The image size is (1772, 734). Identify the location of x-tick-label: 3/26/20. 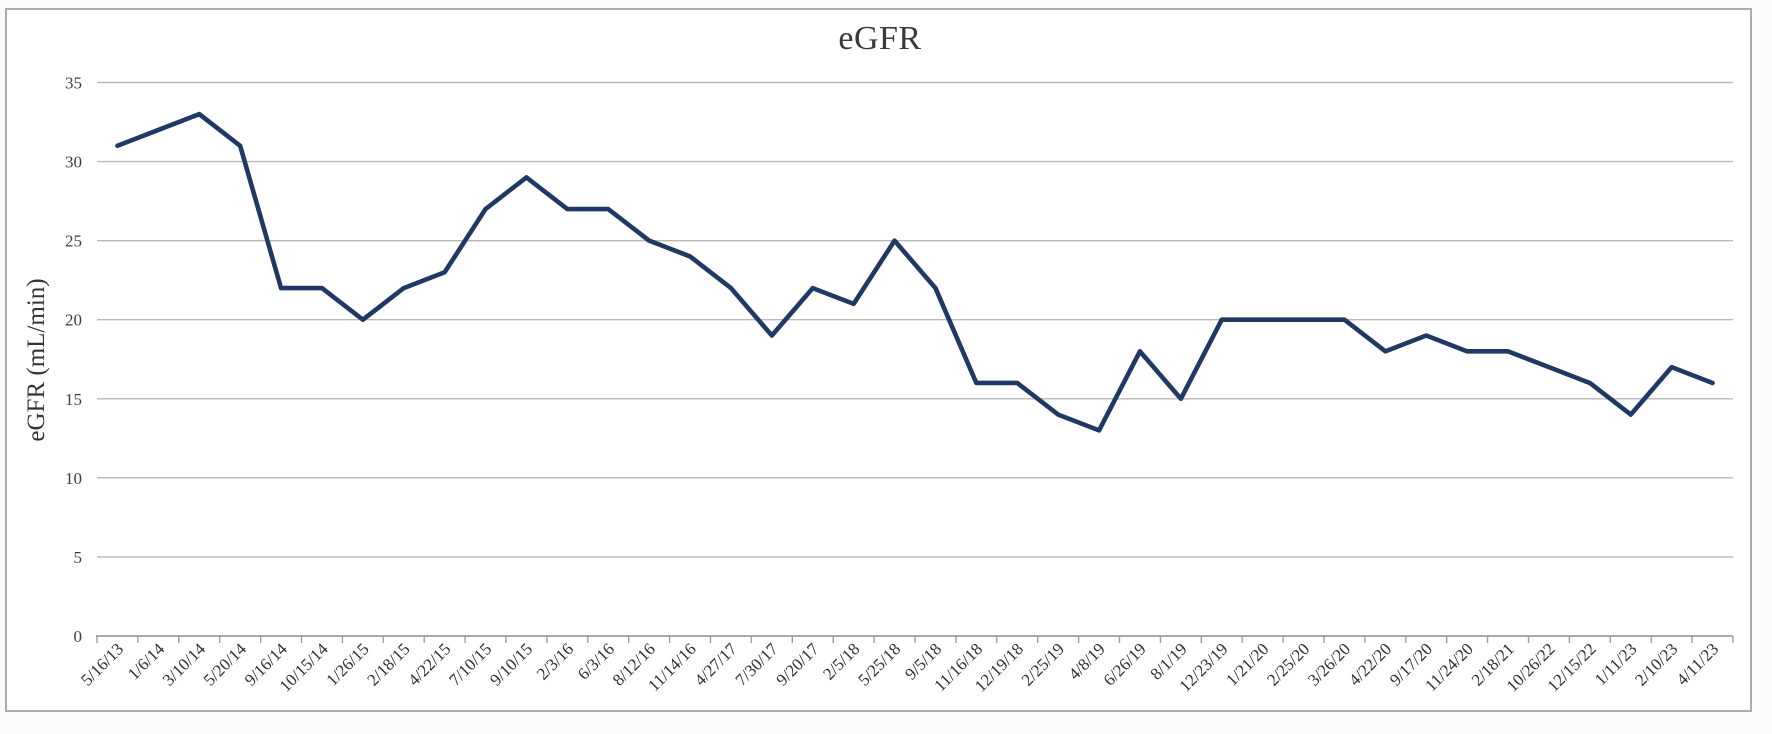
(1329, 664).